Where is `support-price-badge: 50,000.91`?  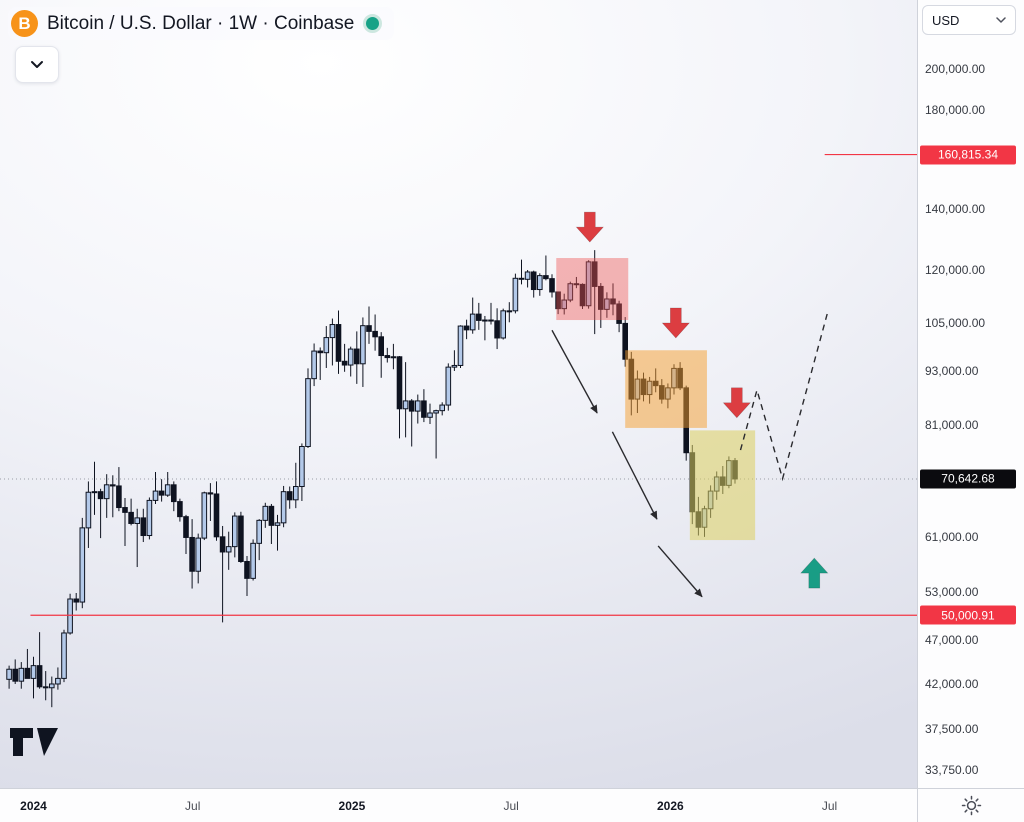 support-price-badge: 50,000.91 is located at coordinates (968, 615).